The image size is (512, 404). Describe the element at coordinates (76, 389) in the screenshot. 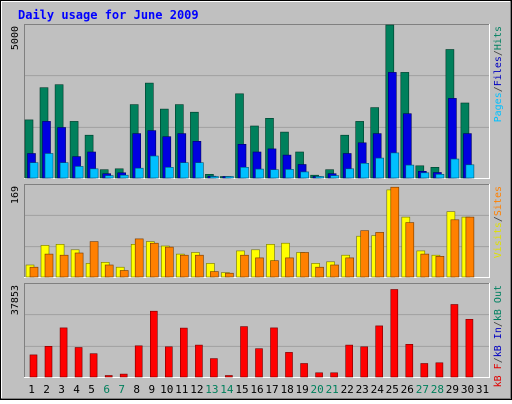

I see `x-tick-label: 4` at that location.